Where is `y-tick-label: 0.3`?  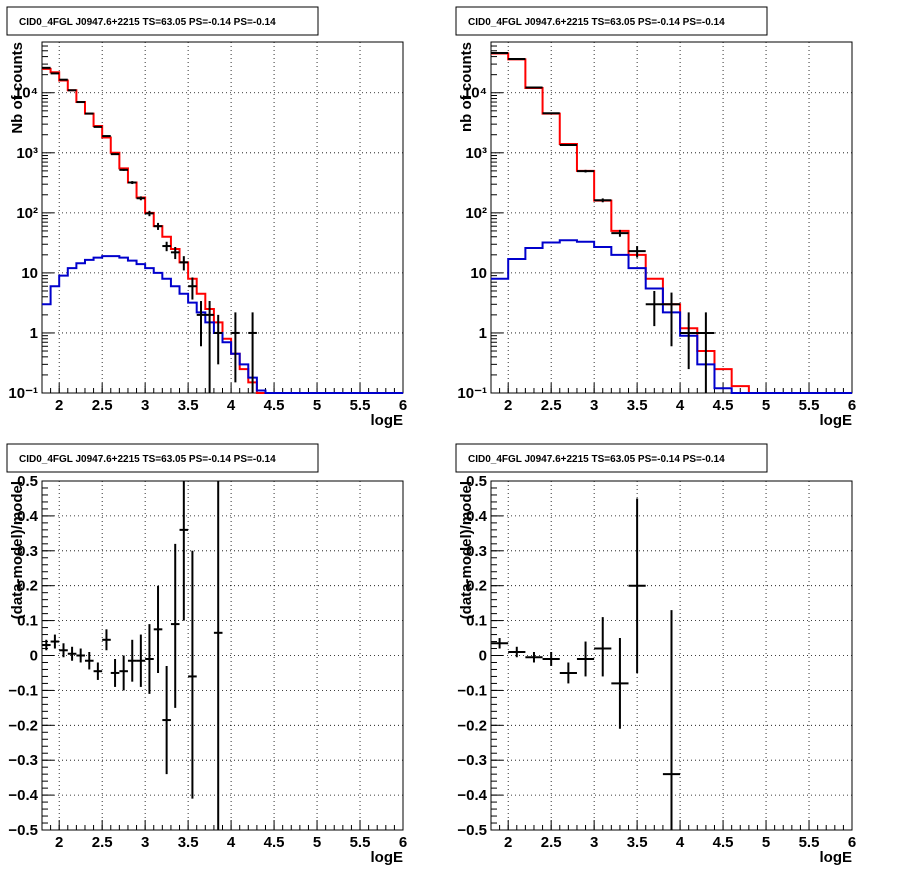 y-tick-label: 0.3 is located at coordinates (27, 551).